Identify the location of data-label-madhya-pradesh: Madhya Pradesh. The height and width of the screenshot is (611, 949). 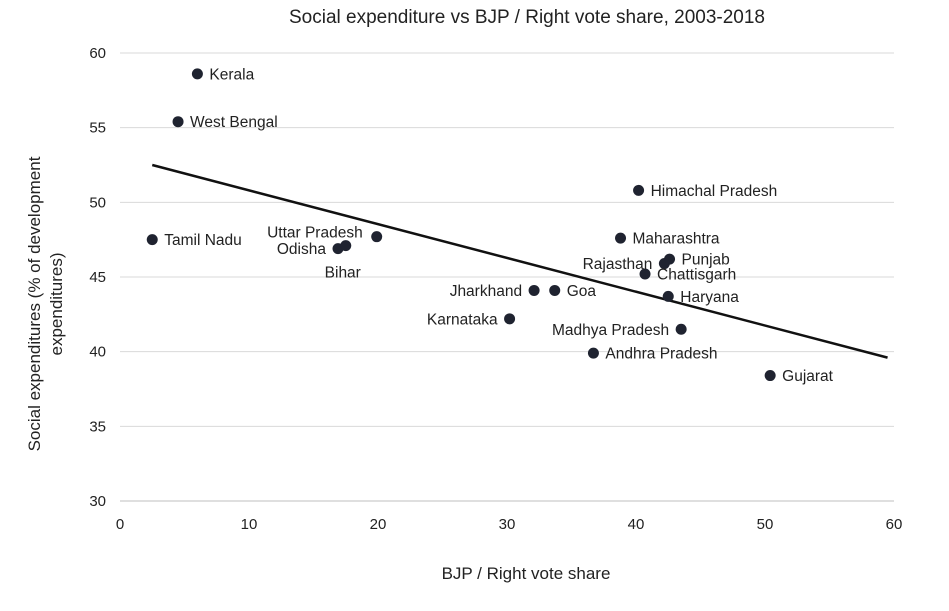
(610, 330).